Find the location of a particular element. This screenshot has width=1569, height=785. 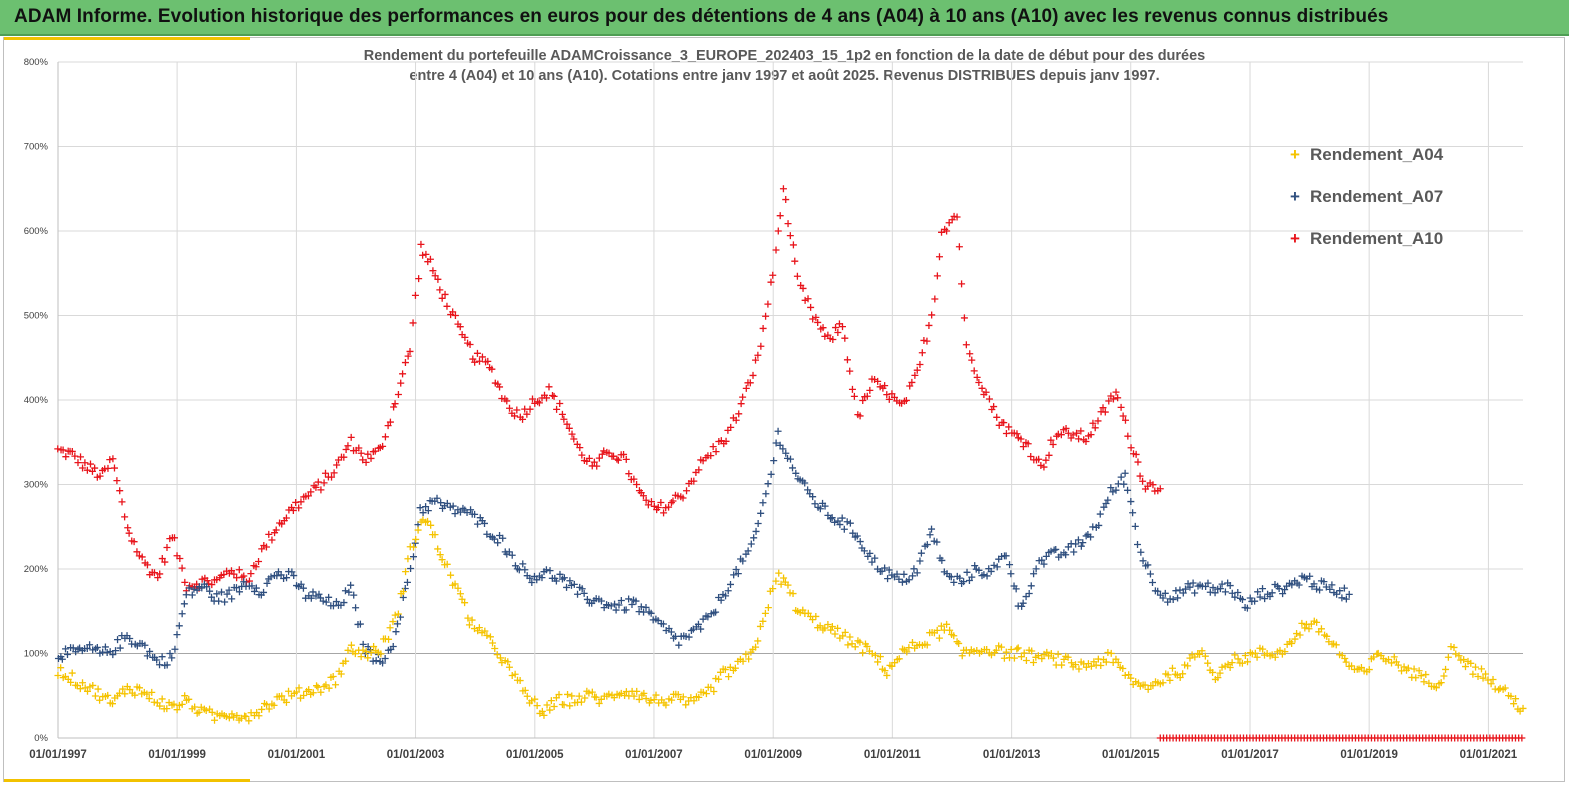

legend-item-a07: + Rendement_A07 is located at coordinates (1366, 197).